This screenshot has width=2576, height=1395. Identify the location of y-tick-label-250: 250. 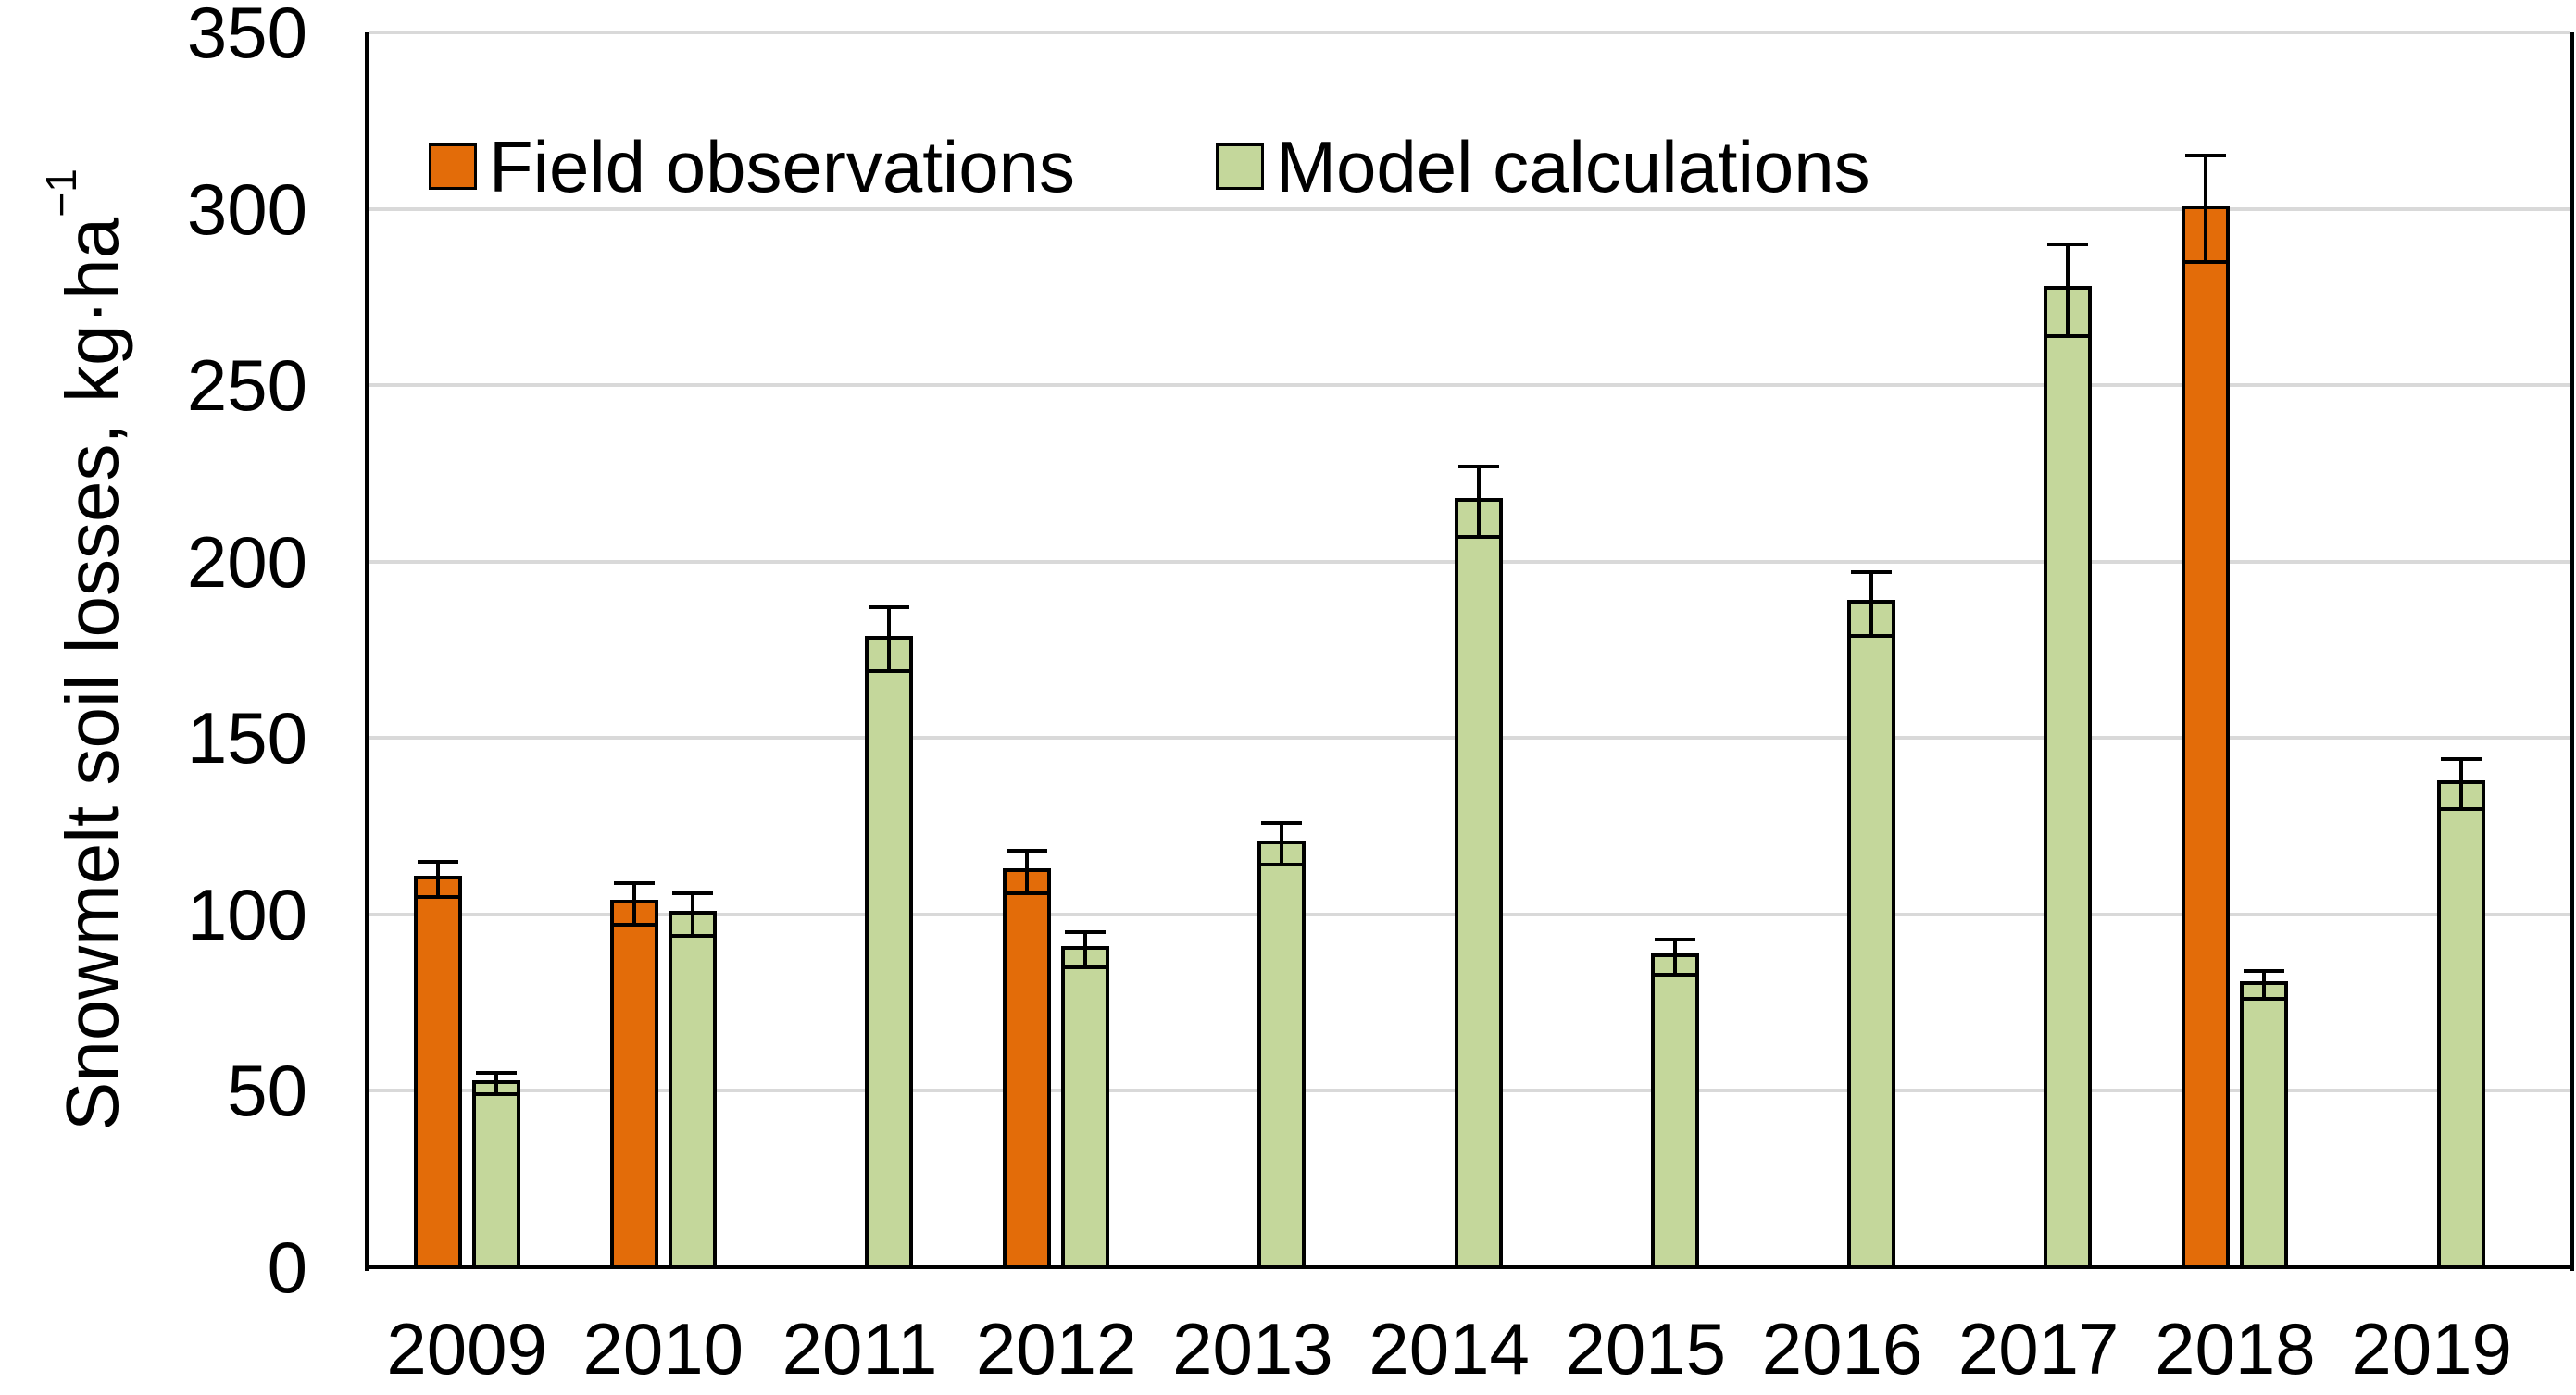
(246, 385).